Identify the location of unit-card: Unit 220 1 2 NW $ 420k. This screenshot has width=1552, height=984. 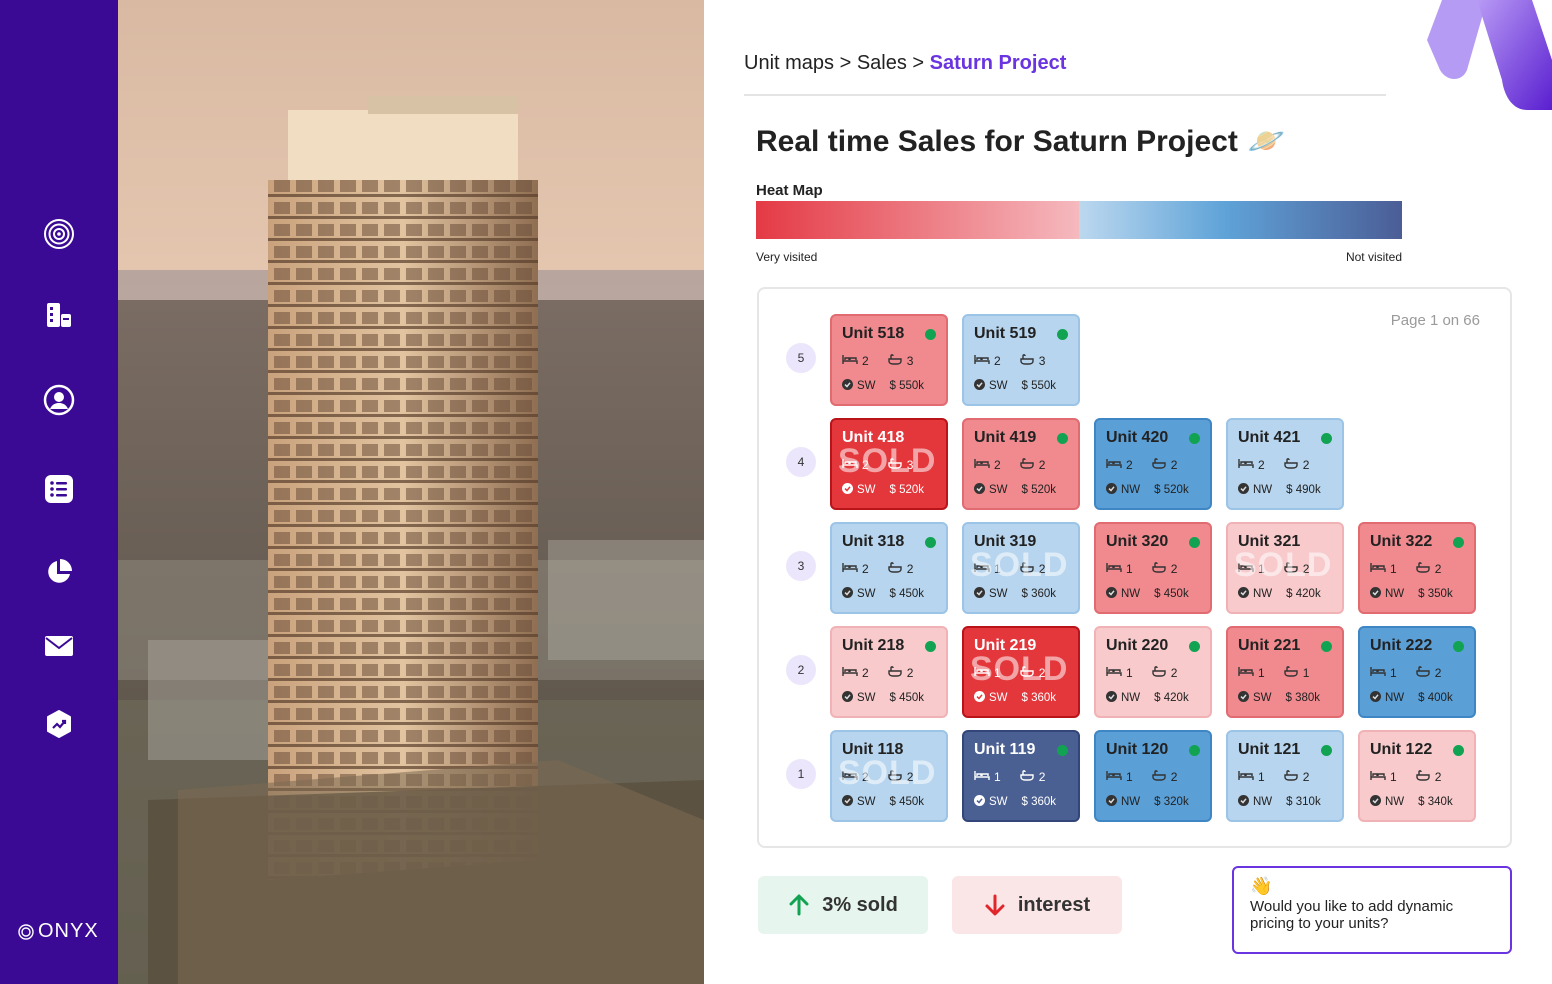
(1153, 672).